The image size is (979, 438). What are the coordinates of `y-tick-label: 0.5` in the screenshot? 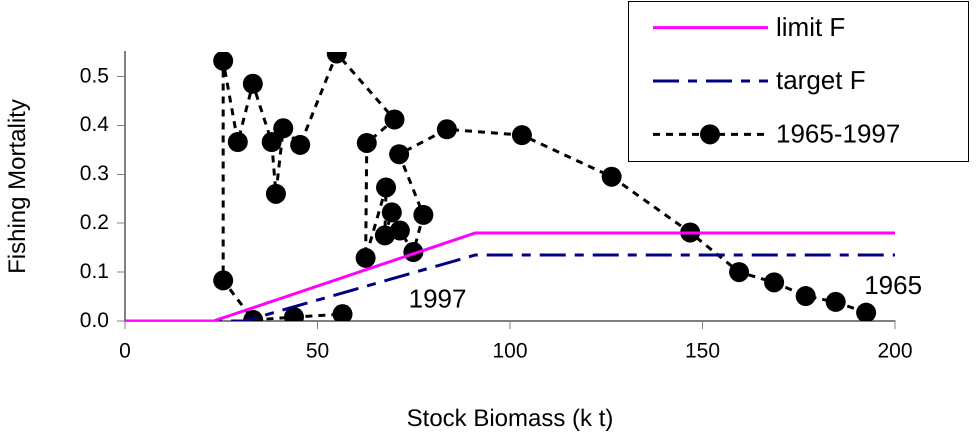 It's located at (94, 76).